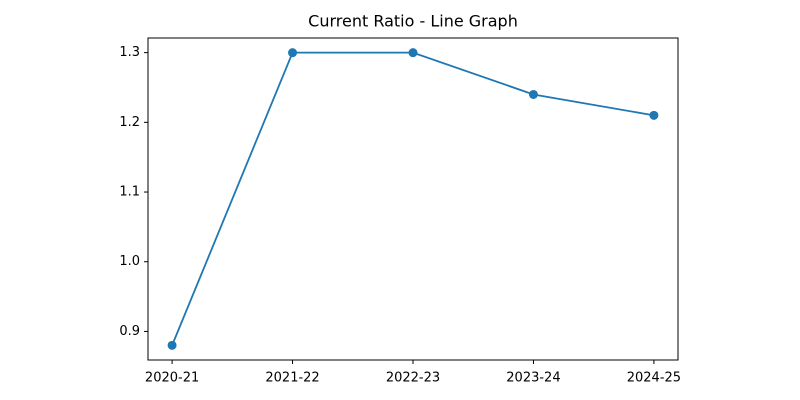 Image resolution: width=800 pixels, height=400 pixels. Describe the element at coordinates (172, 378) in the screenshot. I see `x-tick-label: 2020-21` at that location.